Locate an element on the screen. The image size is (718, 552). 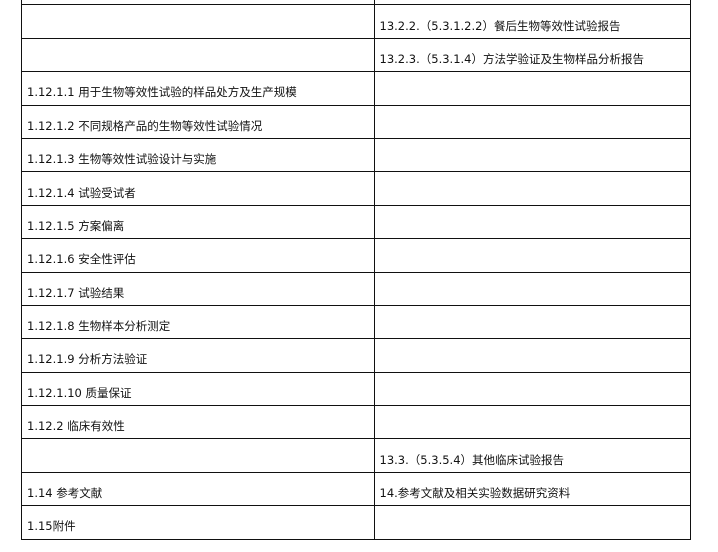
right-cell-text: 13.2.2.（5.3.1.2.2）餐后生物等效性试验报告 is located at coordinates (500, 25).